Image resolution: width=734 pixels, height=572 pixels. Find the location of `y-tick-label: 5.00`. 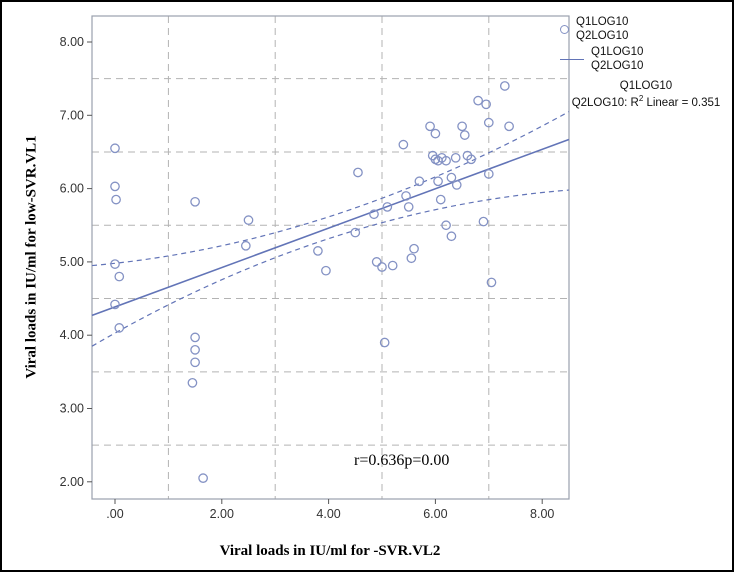

y-tick-label: 5.00 is located at coordinates (72, 262).